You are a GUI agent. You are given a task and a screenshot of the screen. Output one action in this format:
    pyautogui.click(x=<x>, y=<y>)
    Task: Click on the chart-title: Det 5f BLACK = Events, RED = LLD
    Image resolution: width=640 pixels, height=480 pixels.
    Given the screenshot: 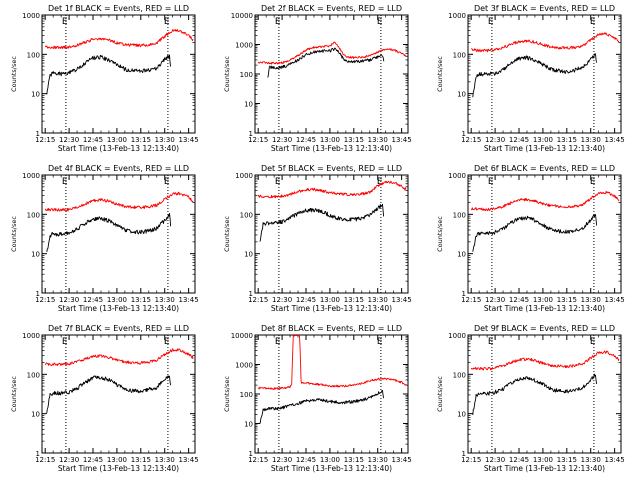 What is the action you would take?
    pyautogui.click(x=331, y=168)
    